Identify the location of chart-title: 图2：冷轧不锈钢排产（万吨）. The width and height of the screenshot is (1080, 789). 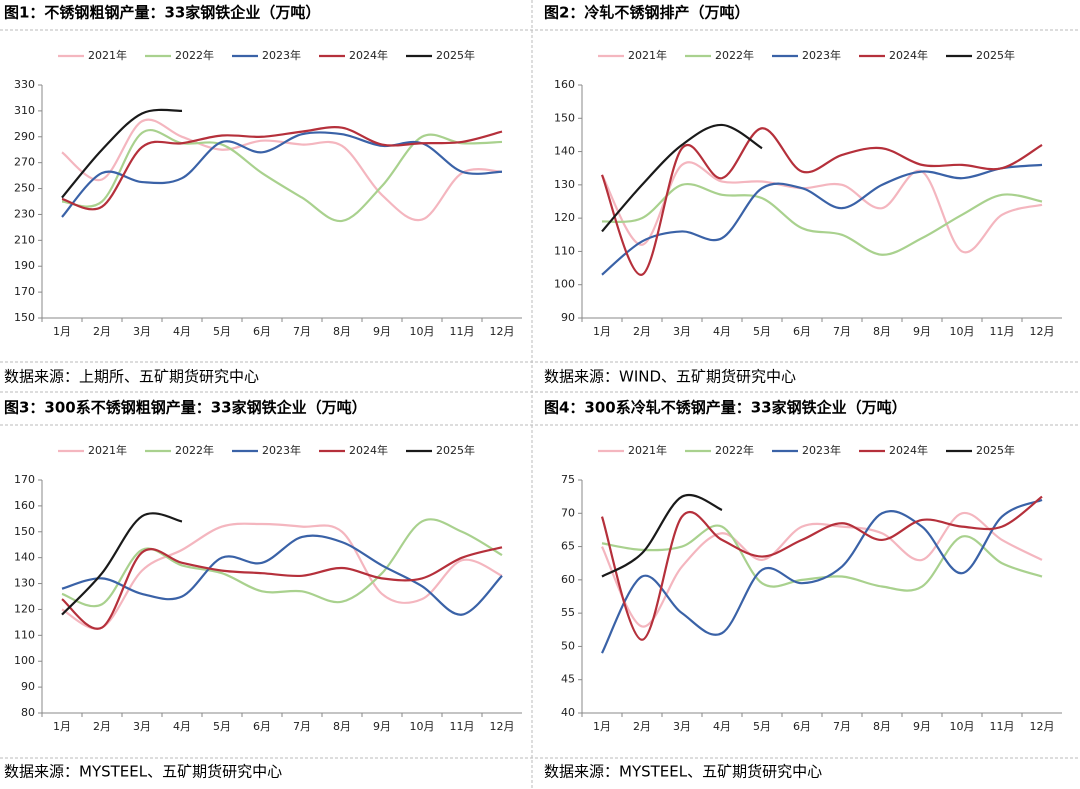
(646, 13).